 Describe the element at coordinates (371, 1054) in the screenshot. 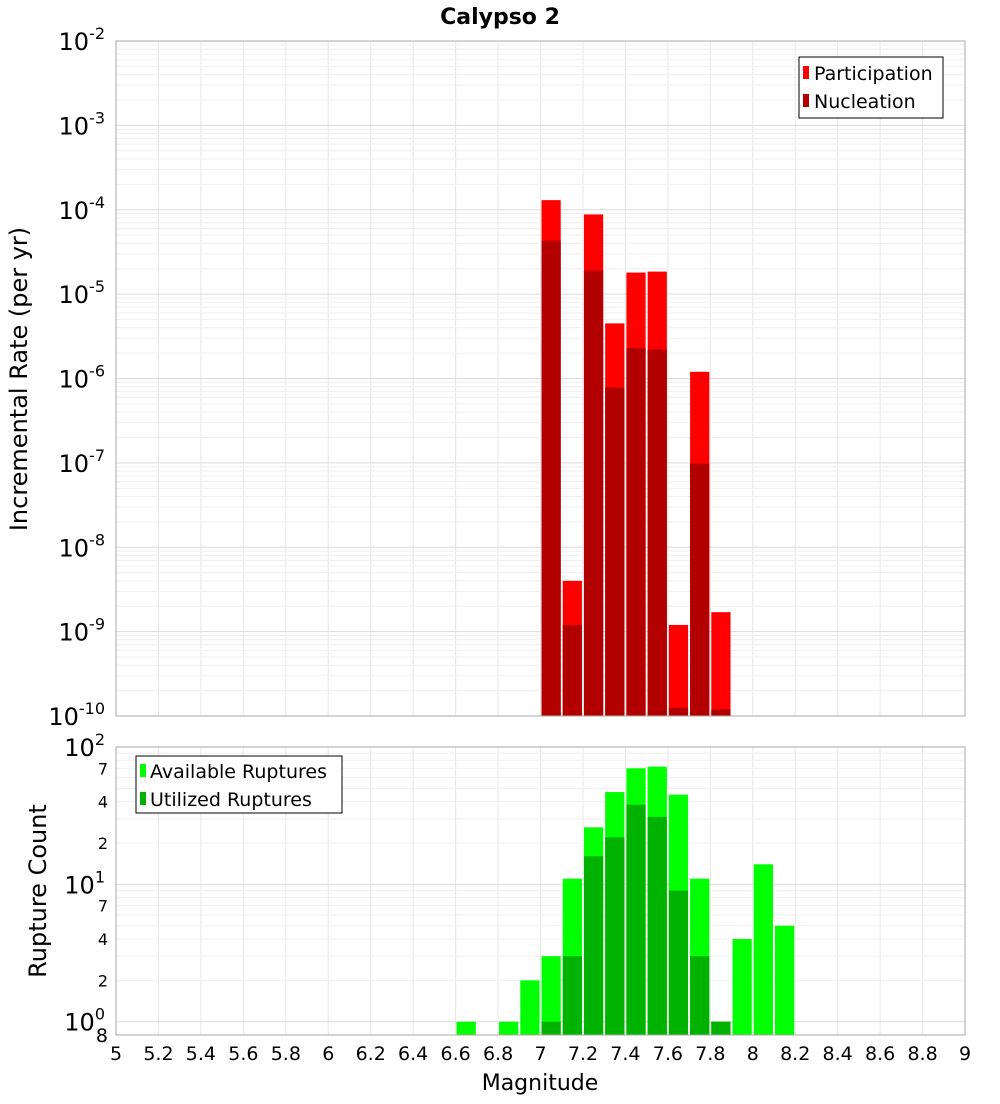

I see `x-tick-label: 6.2` at that location.